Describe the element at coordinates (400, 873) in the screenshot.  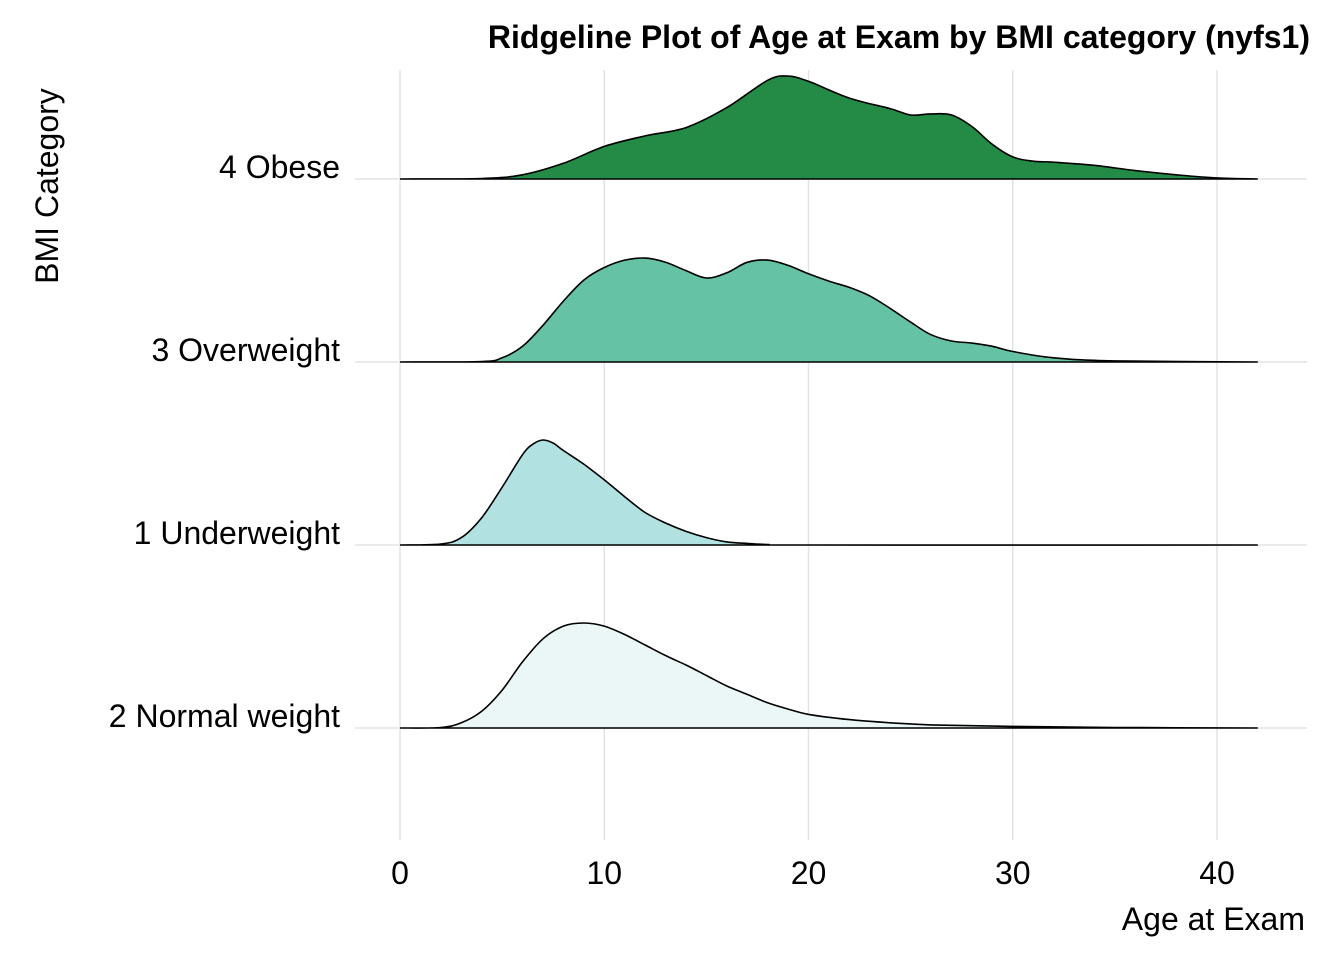
I see `x-tick-label: 0` at that location.